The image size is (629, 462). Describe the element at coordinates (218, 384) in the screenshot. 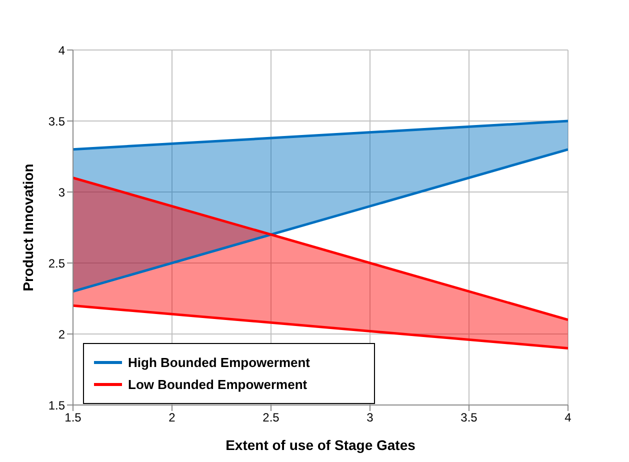

I see `legend-label: Low Bounded Empowerment` at that location.